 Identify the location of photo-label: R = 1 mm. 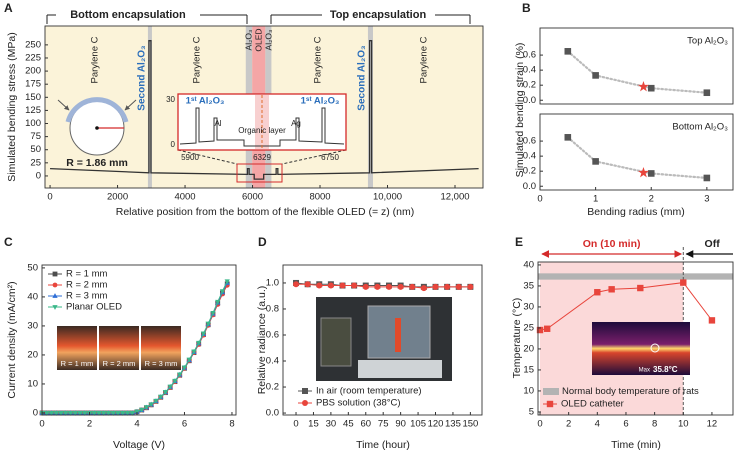
(77, 363).